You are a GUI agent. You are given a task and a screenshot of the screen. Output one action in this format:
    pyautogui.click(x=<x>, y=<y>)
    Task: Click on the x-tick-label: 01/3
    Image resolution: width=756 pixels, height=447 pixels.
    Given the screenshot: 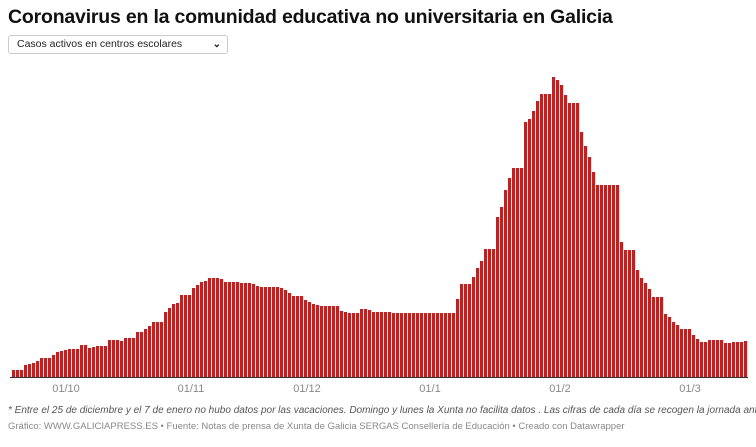 What is the action you would take?
    pyautogui.click(x=689, y=389)
    